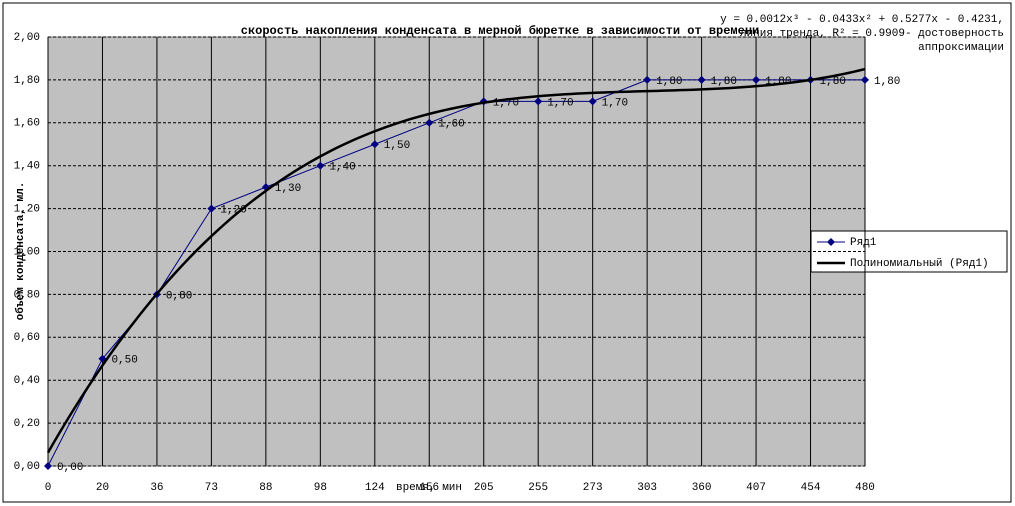 The width and height of the screenshot is (1015, 506). I want to click on legend-label: Ряд1, so click(863, 243).